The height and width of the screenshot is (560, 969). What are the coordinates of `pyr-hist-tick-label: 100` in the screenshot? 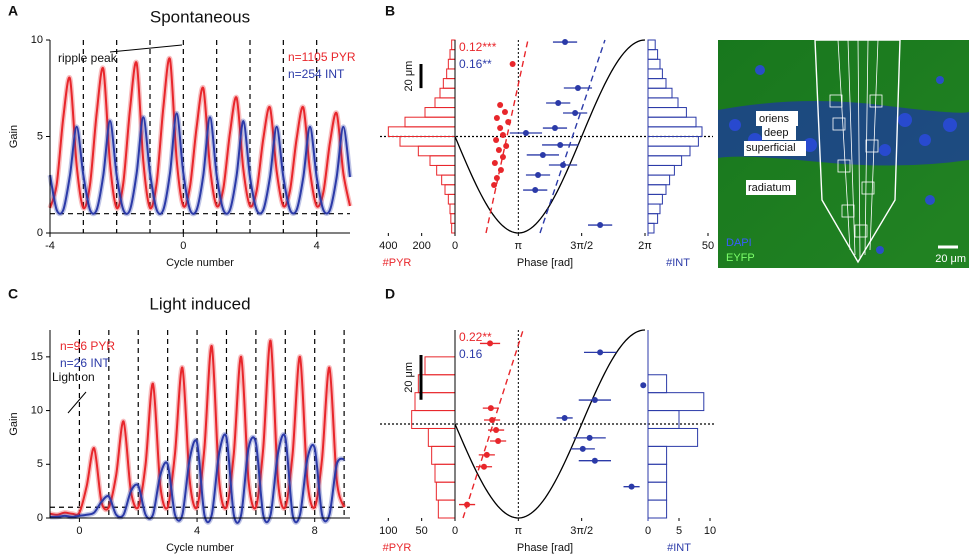 It's located at (388, 531).